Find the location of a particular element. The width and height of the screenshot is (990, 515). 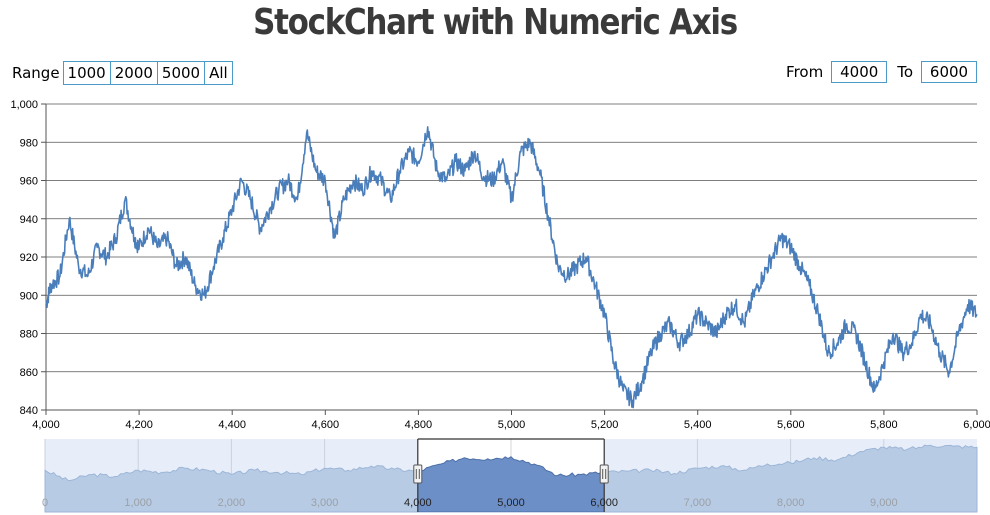

y-tick-label-8: 1,000 is located at coordinates (24, 105).